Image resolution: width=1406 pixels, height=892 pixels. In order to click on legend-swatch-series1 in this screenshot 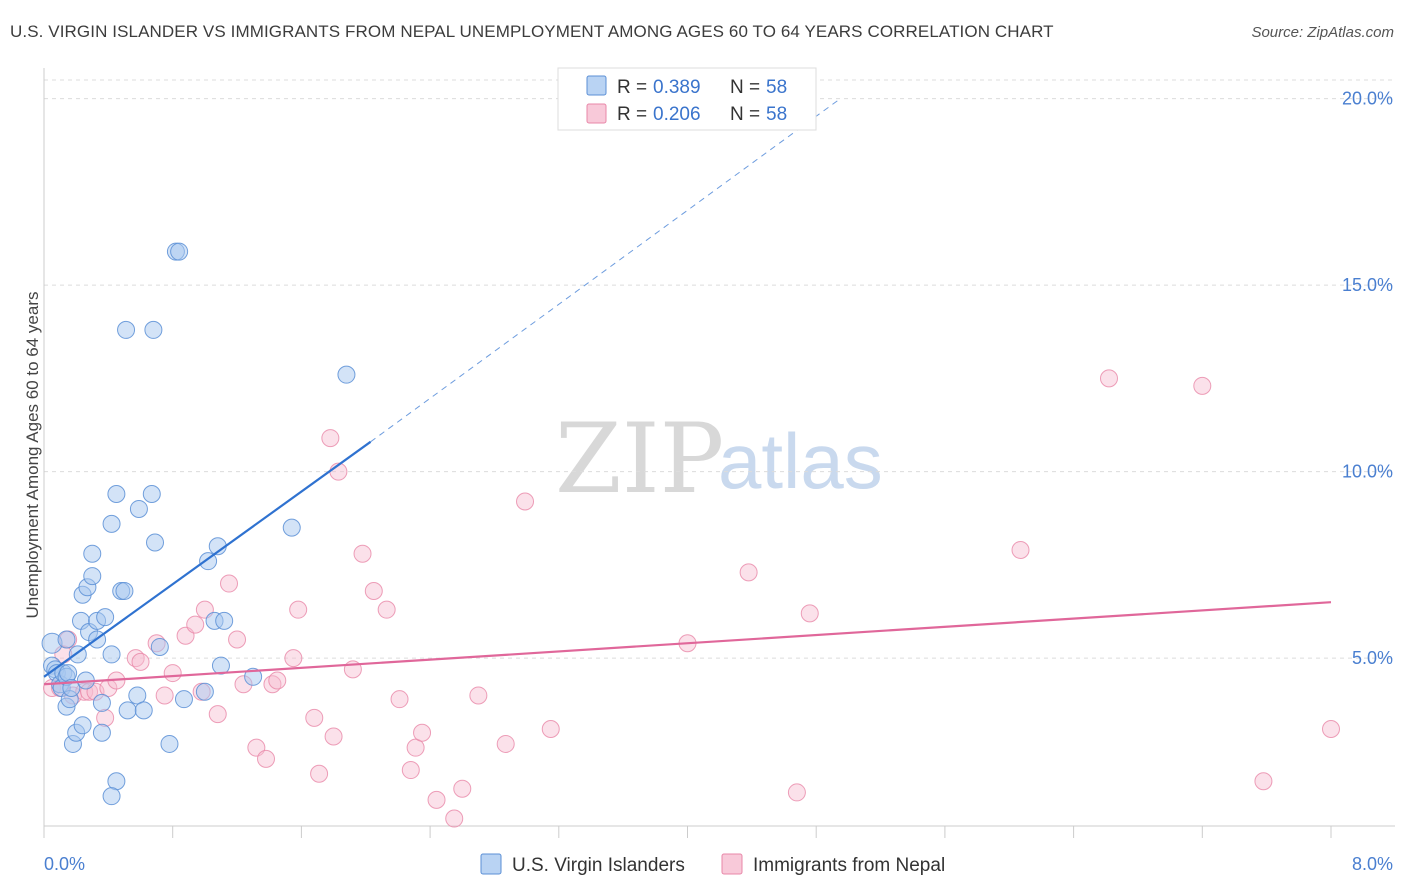, I will do `click(596, 85)`.